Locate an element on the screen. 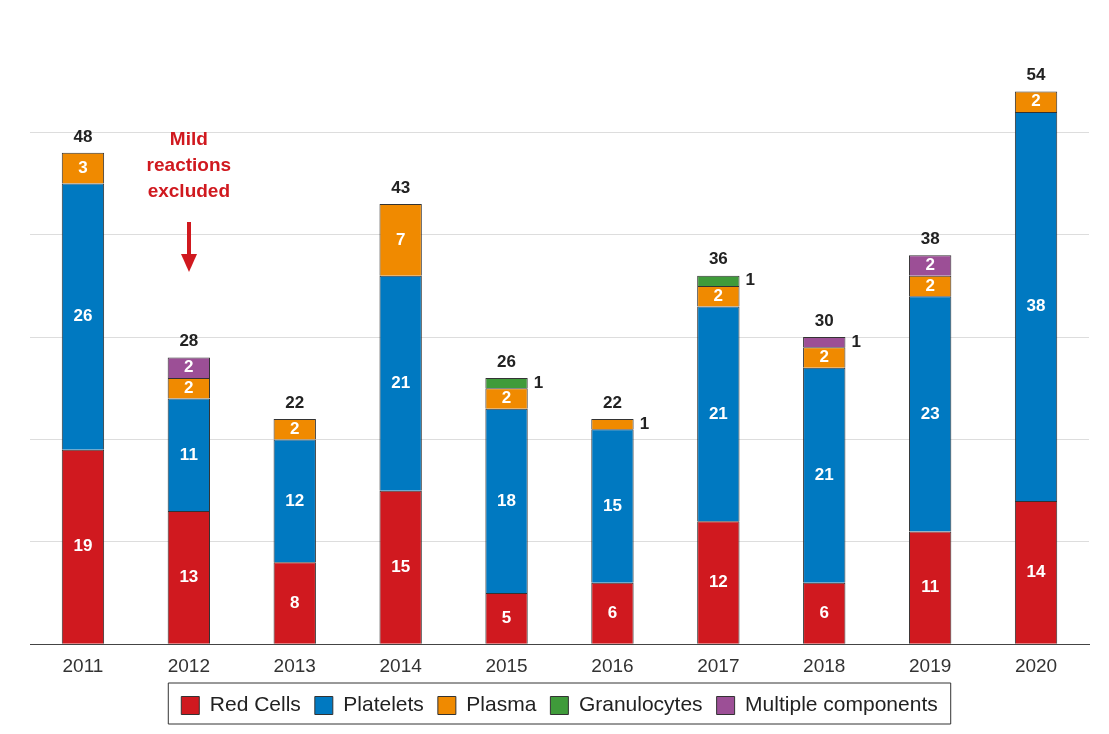  data-label: 3 is located at coordinates (83, 167).